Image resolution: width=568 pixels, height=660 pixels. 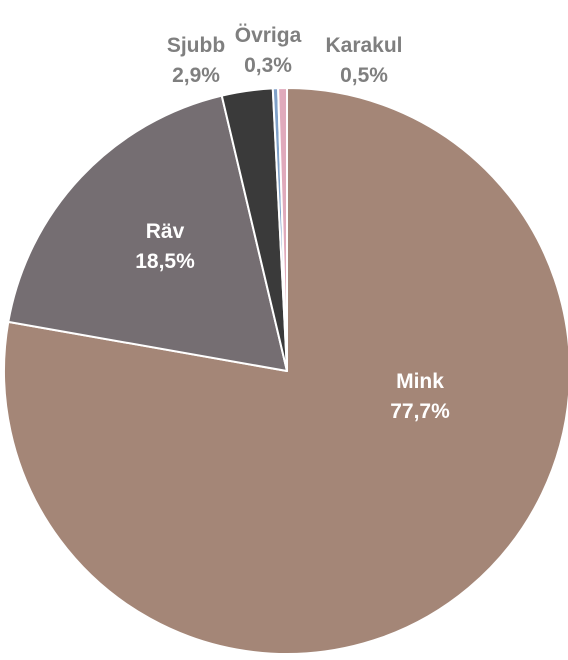 What do you see at coordinates (268, 65) in the screenshot?
I see `slice-label-value-övriga: 0,3%` at bounding box center [268, 65].